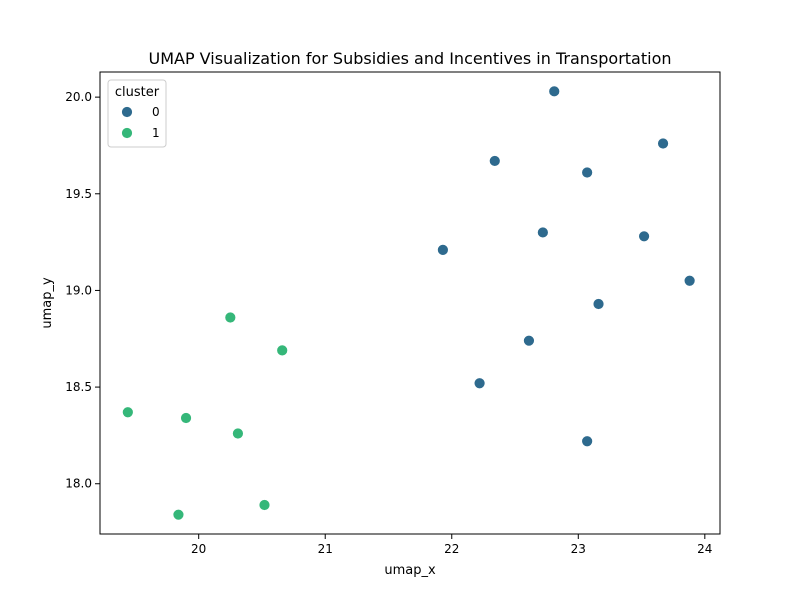 This screenshot has width=800, height=600. I want to click on legend-items: 01, so click(140, 122).